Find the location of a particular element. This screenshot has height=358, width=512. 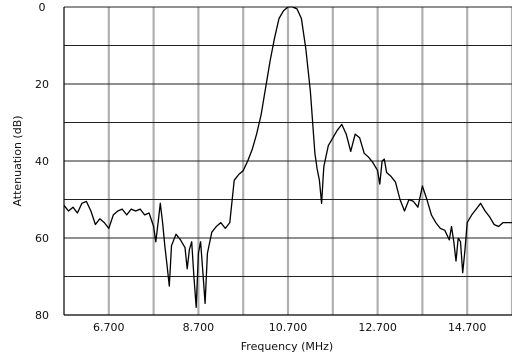

y-tick-label: 40 is located at coordinates (42, 161).